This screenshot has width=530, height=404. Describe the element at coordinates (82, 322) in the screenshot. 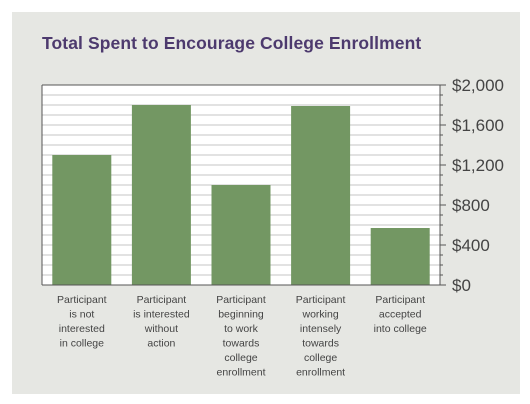

I see `x-category-label: Participant is not interested in college` at that location.